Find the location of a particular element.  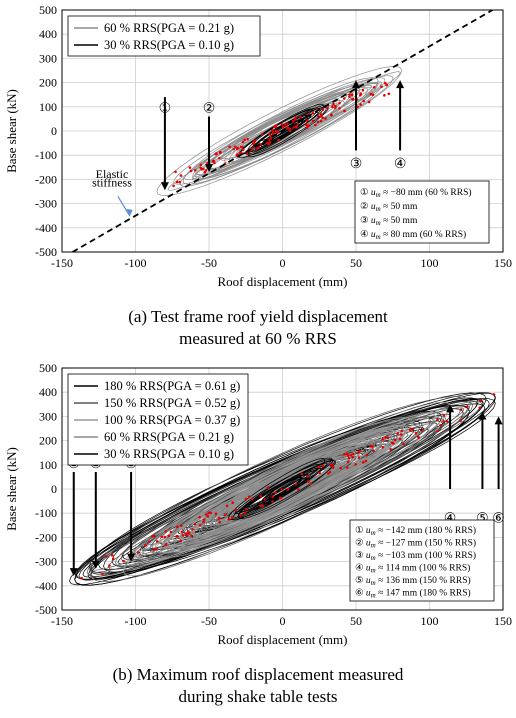

x-axis-label: Roof displacement (mm) is located at coordinates (283, 639).